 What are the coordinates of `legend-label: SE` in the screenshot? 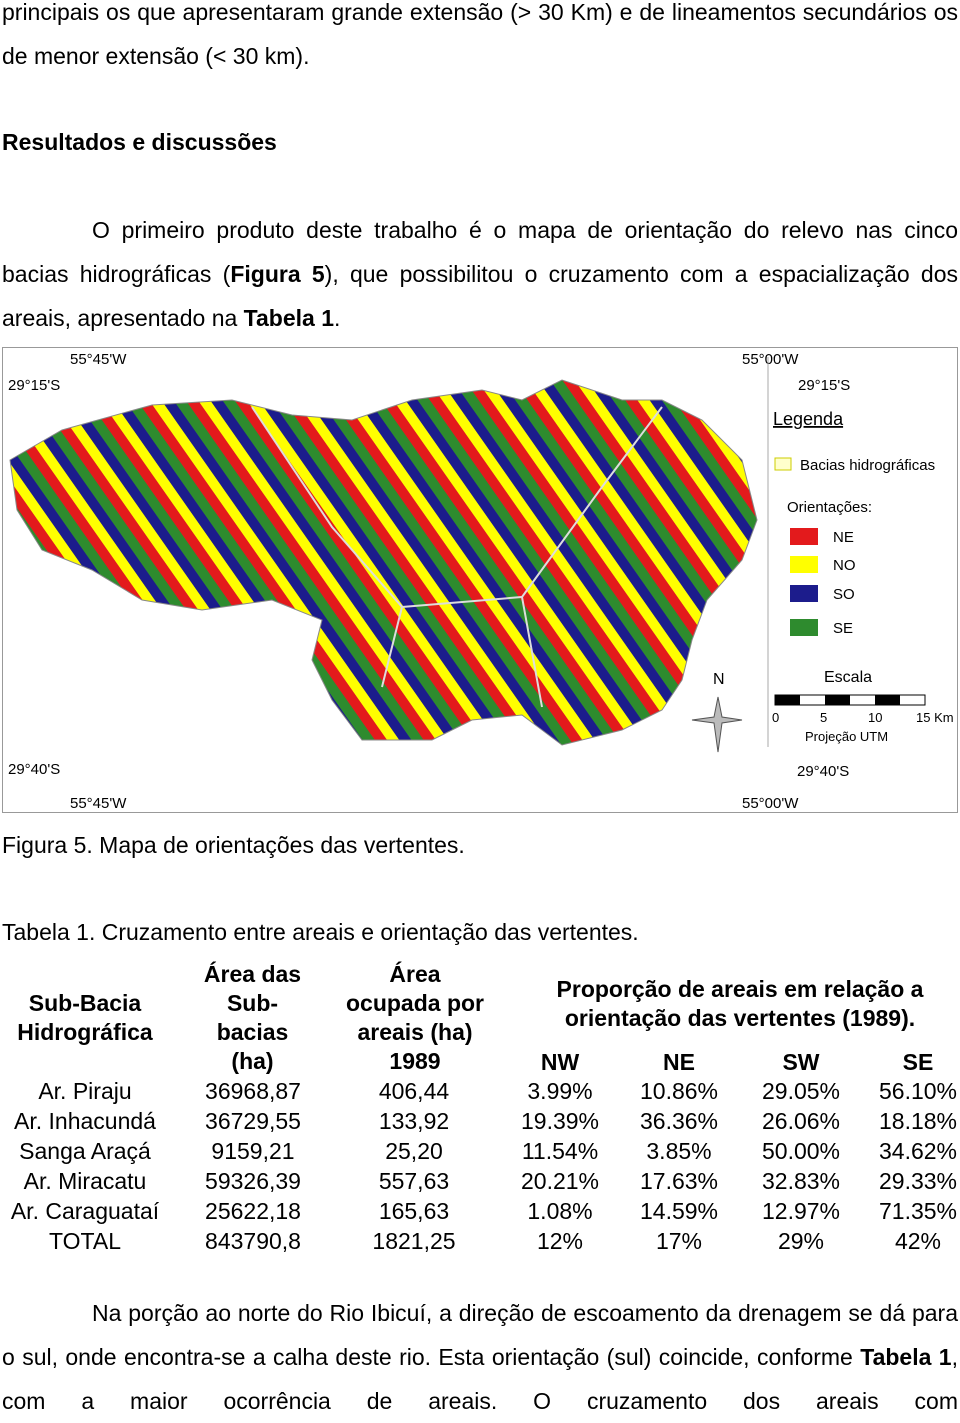 It's located at (843, 628).